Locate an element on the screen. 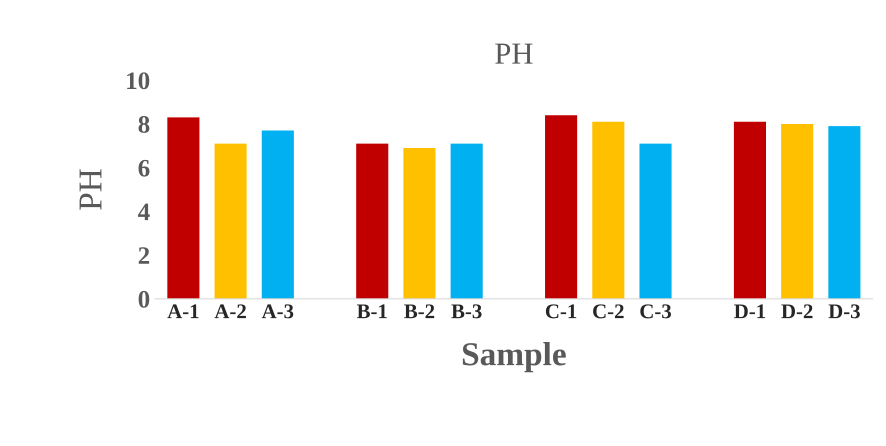  y-tick-label: 2 is located at coordinates (144, 255).